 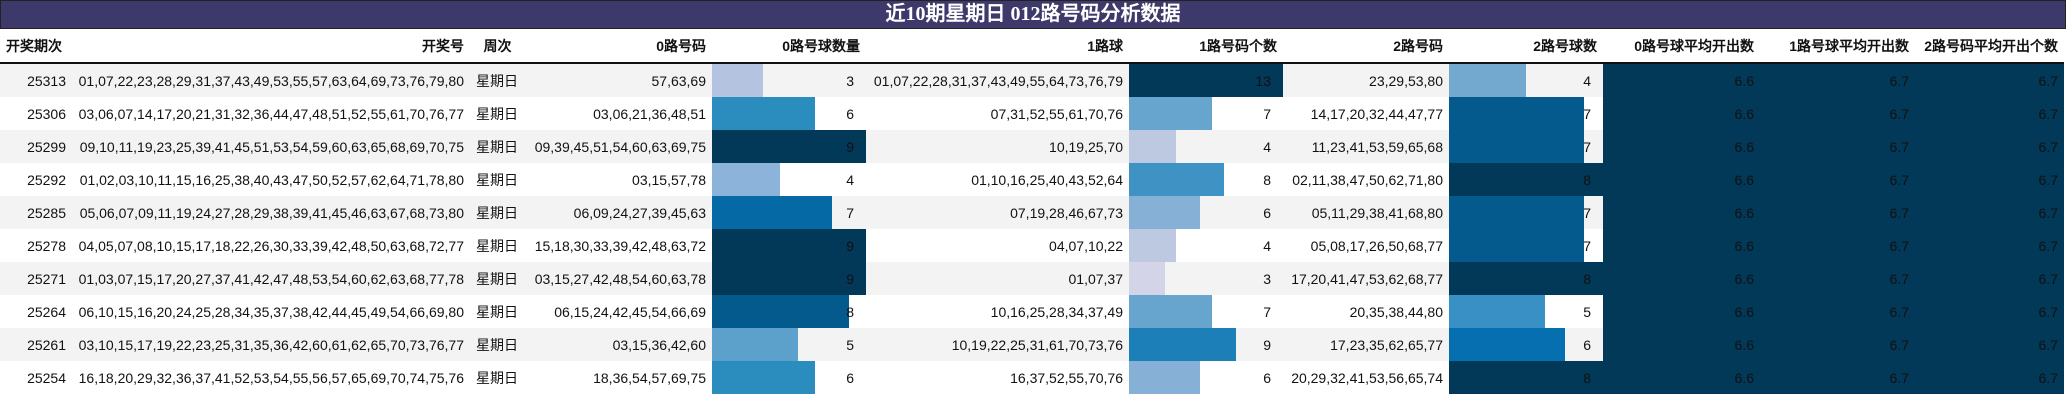 I want to click on route1-count-value: 7, so click(x=1267, y=311).